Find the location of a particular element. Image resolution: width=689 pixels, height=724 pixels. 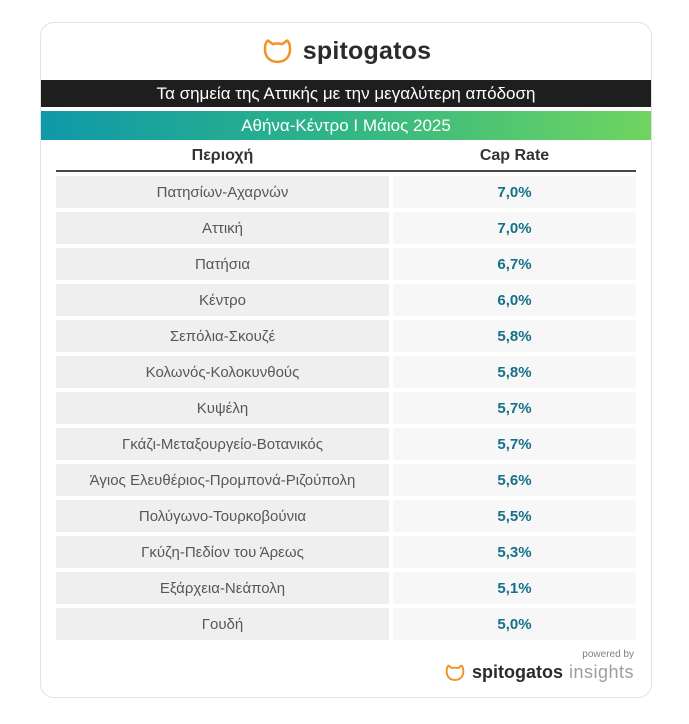

area-cell: Γουδή is located at coordinates (222, 624).